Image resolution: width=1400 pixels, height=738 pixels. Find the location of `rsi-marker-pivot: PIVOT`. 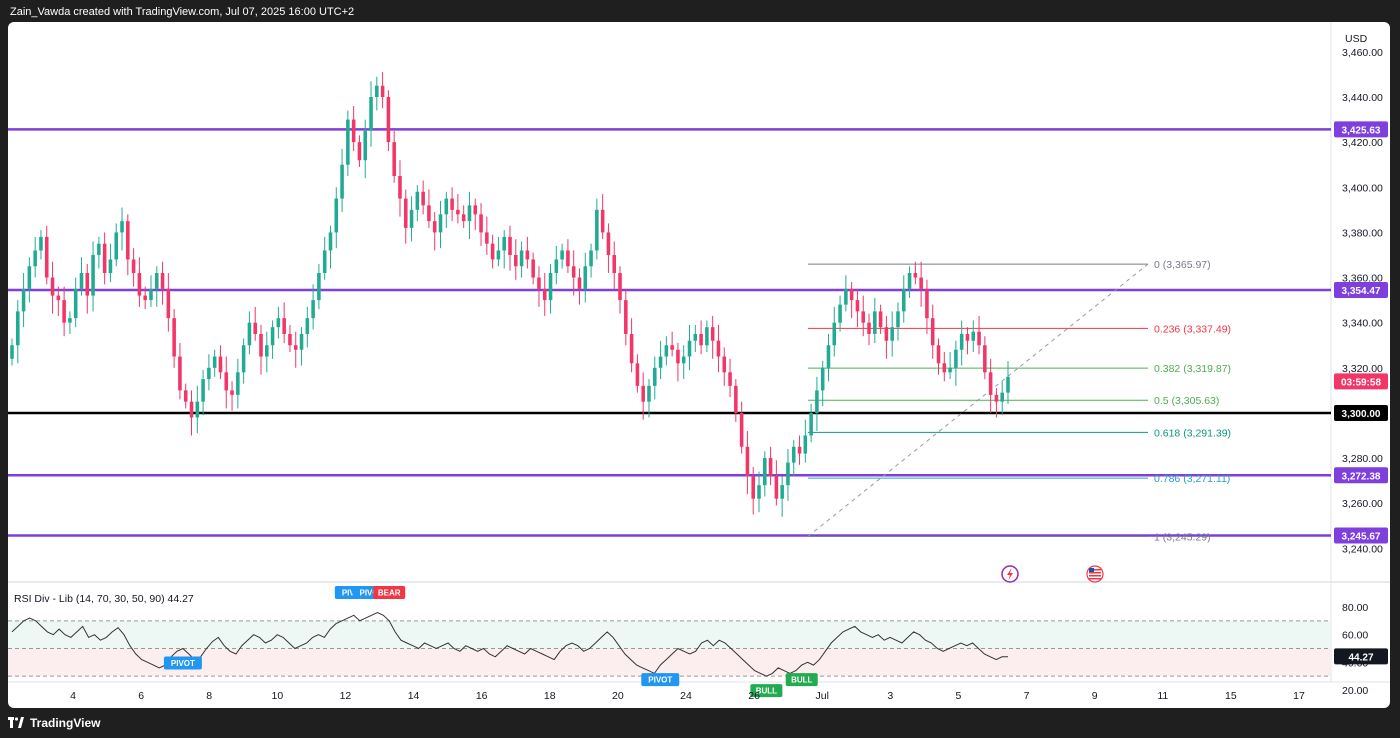

rsi-marker-pivot: PIVOT is located at coordinates (660, 680).